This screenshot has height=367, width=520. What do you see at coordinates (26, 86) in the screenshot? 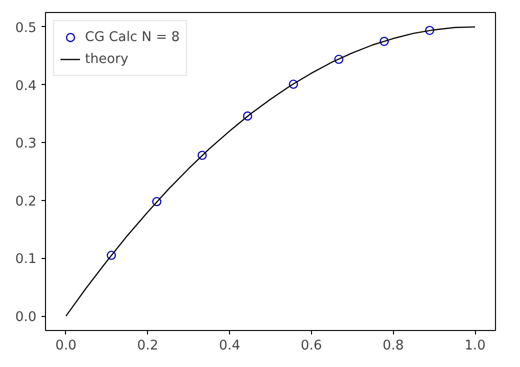
I see `y-tick-label: 0.4` at bounding box center [26, 86].